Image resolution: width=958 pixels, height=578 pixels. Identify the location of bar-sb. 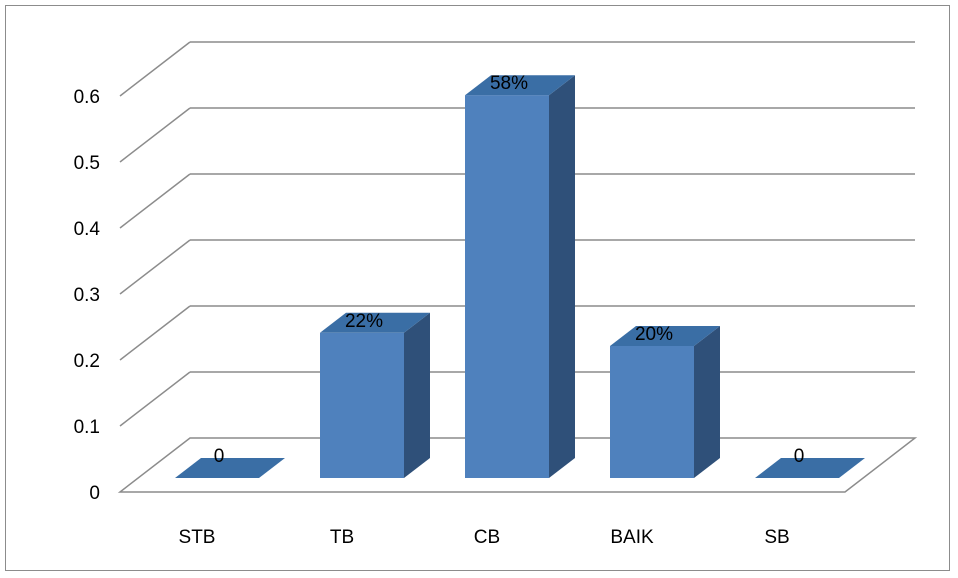
(810, 468).